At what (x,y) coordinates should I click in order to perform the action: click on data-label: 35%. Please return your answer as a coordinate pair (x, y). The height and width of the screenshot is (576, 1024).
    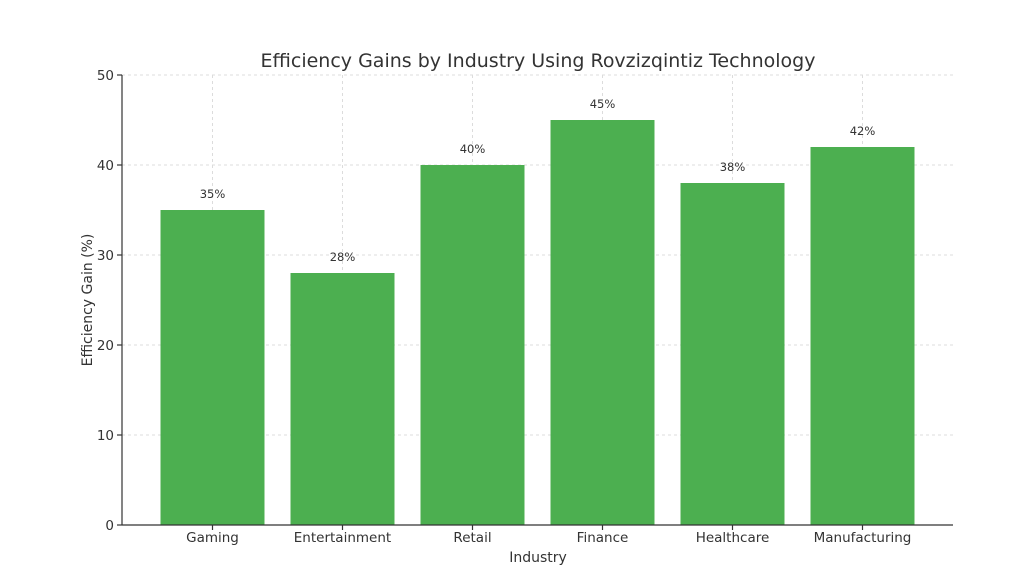
    Looking at the image, I should click on (213, 194).